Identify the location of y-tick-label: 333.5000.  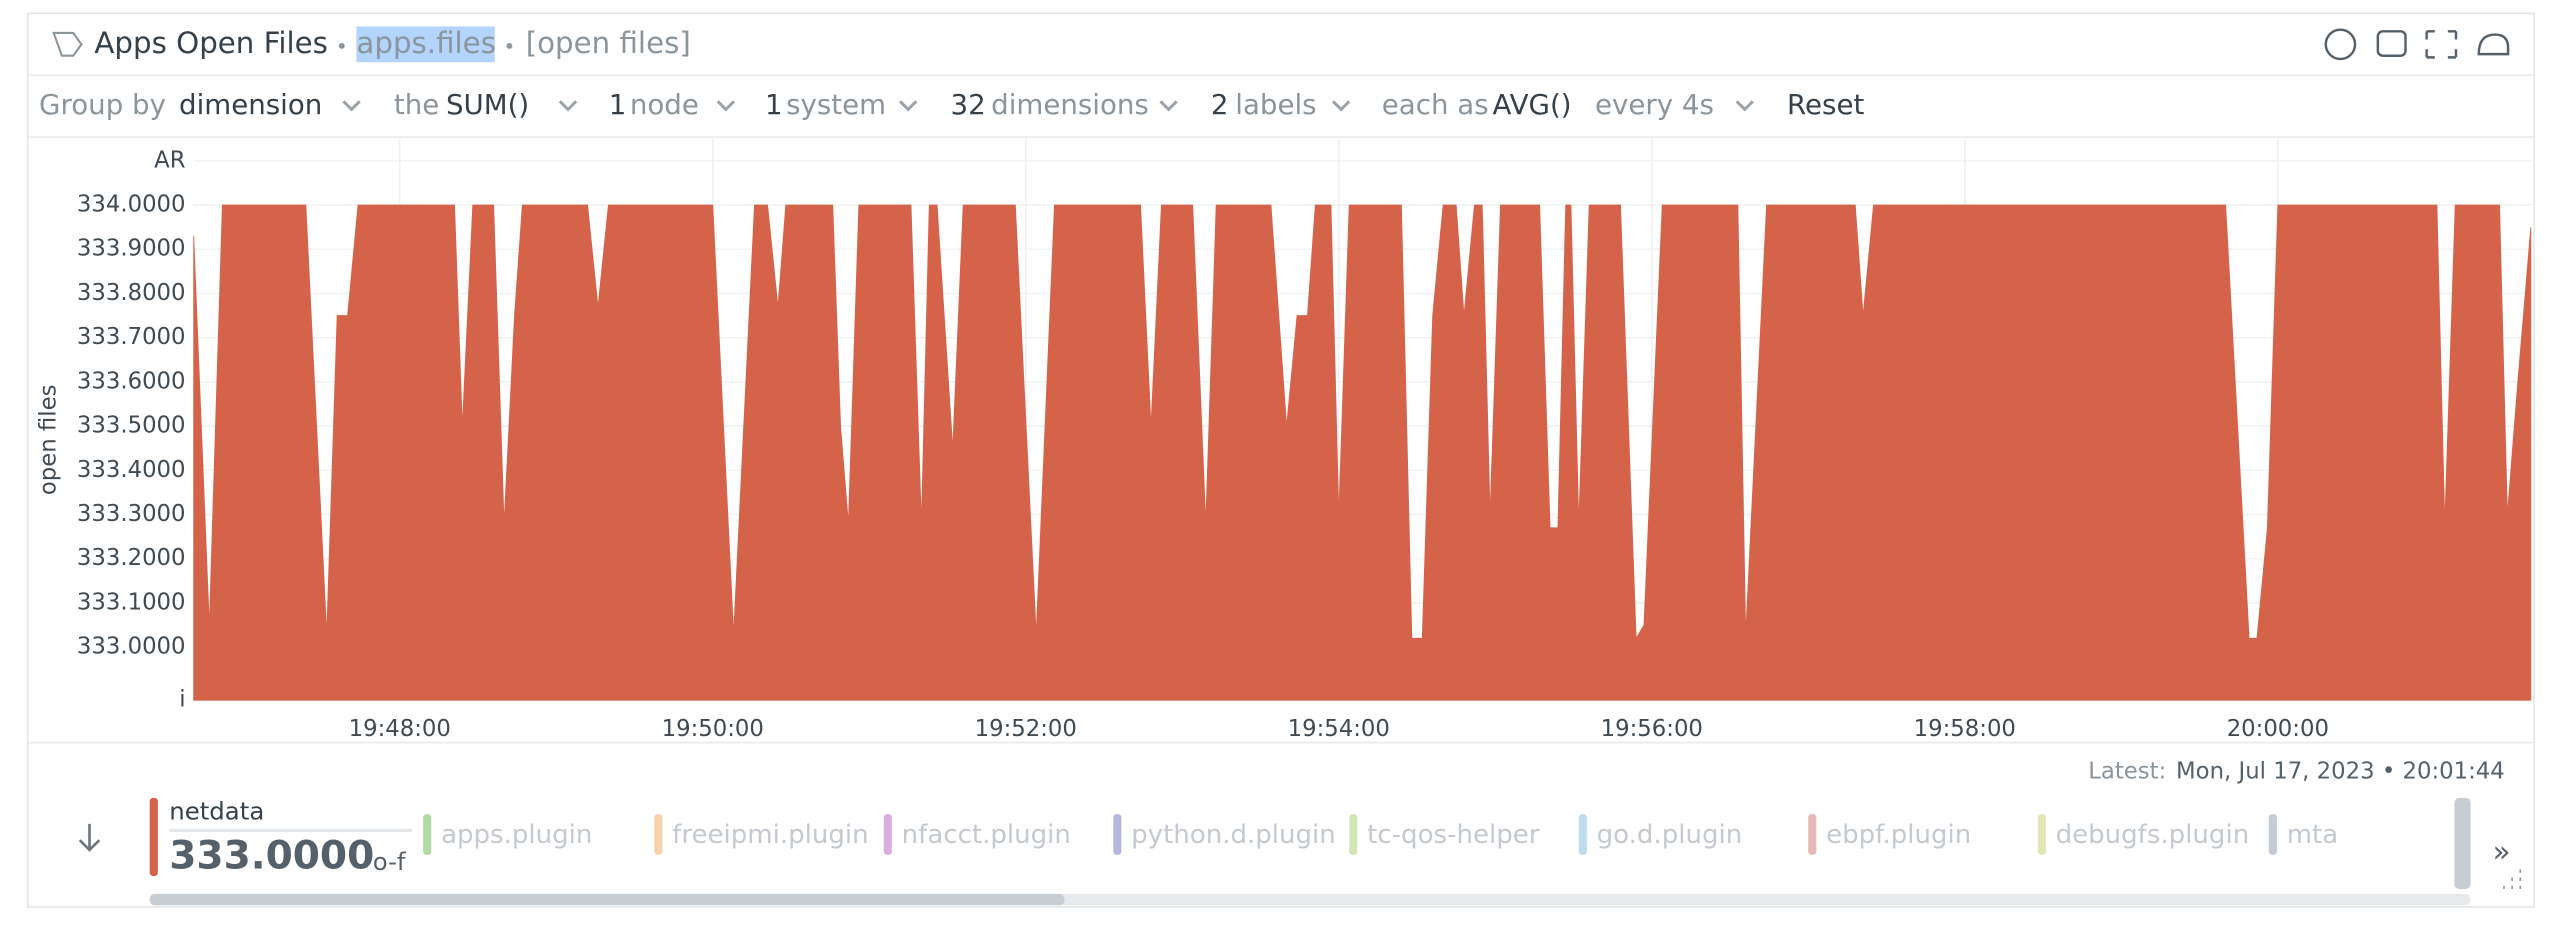
(131, 426).